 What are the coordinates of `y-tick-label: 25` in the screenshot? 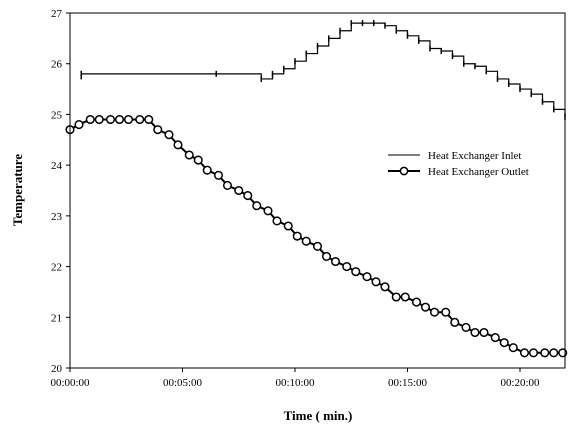 It's located at (57, 115).